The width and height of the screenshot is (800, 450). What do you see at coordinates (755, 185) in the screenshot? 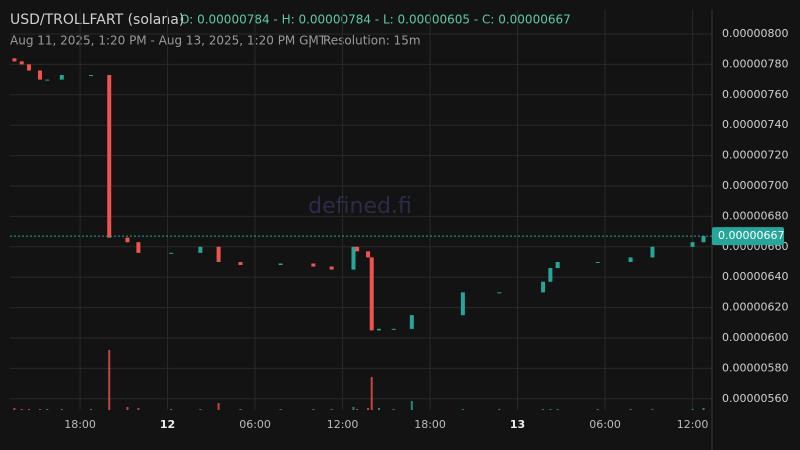
I see `y-tick-label: 0.00000700` at bounding box center [755, 185].